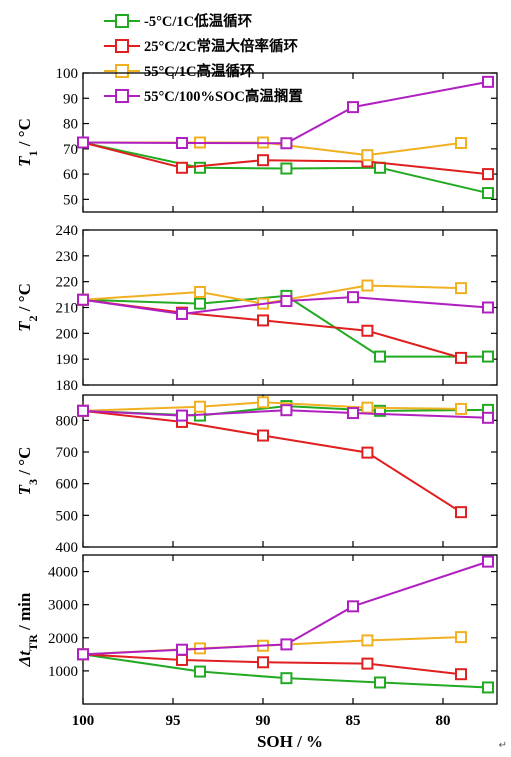 This screenshot has height=757, width=511. I want to click on y-tick-label: 50, so click(70, 200).